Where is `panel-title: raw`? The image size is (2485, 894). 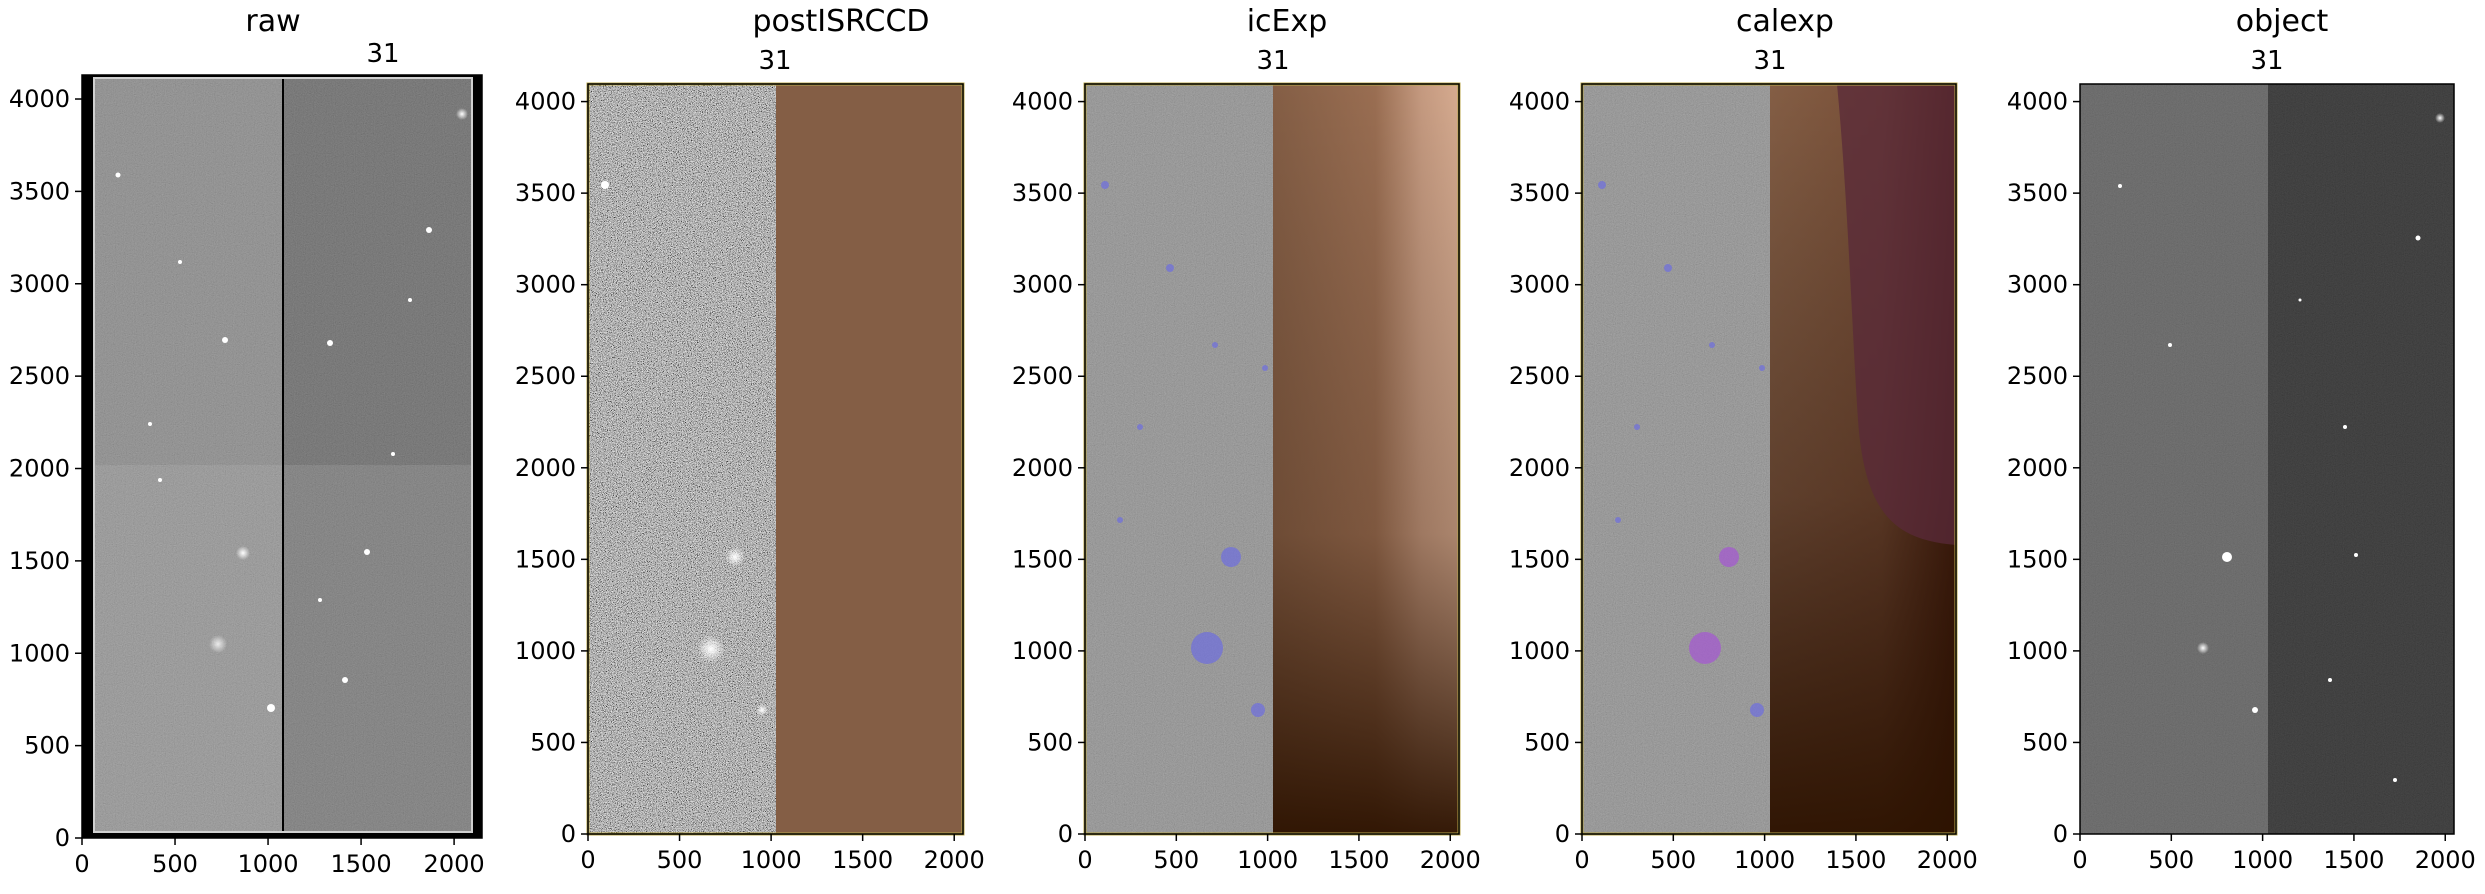 panel-title: raw is located at coordinates (272, 21).